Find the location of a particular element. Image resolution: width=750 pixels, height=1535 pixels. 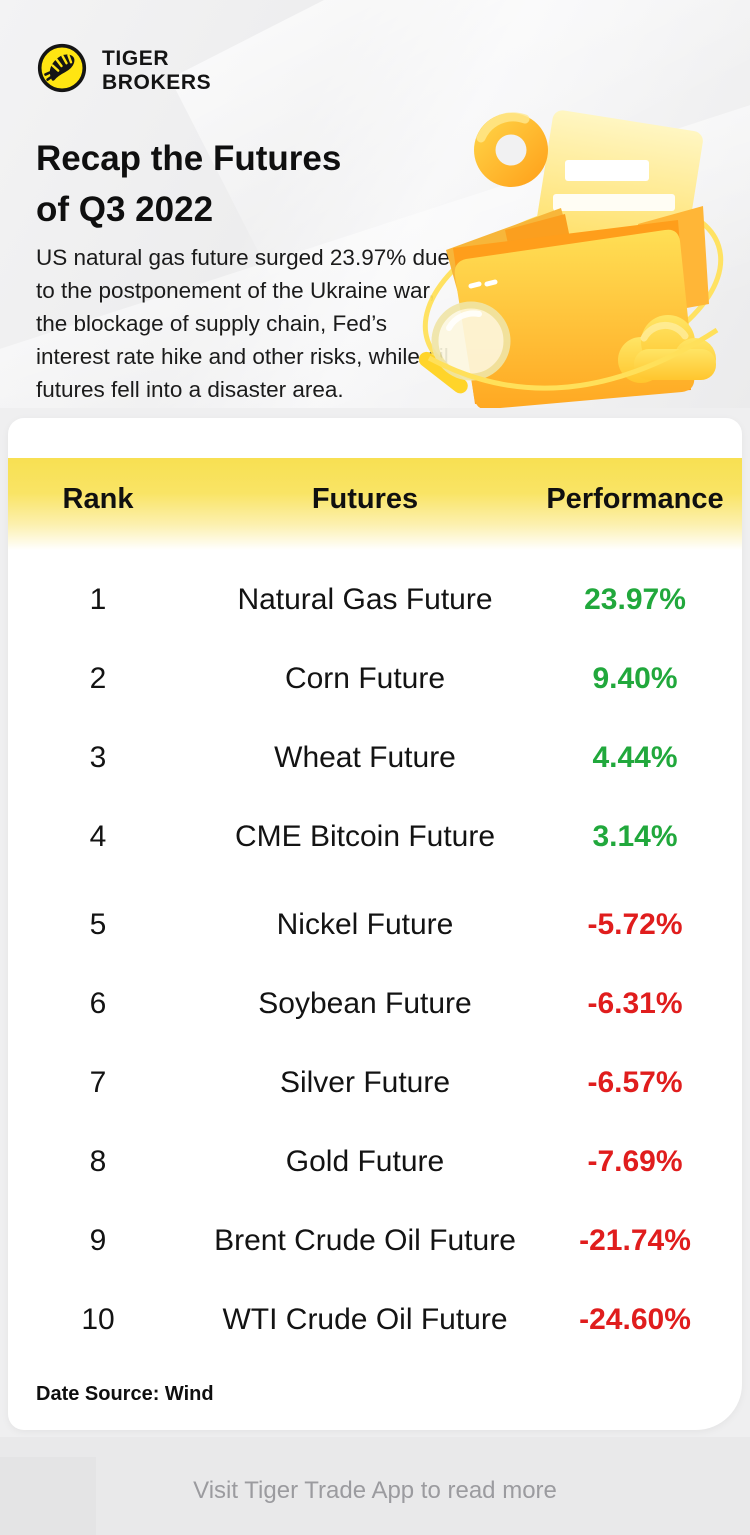

performance-cell: -24.60% is located at coordinates (635, 1319).